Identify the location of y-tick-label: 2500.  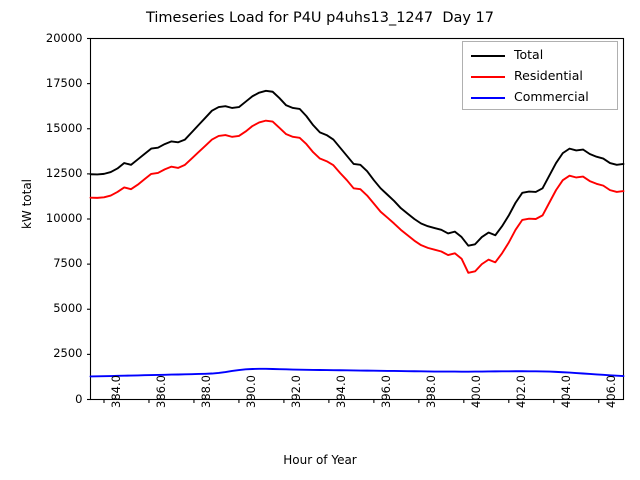
(68, 353).